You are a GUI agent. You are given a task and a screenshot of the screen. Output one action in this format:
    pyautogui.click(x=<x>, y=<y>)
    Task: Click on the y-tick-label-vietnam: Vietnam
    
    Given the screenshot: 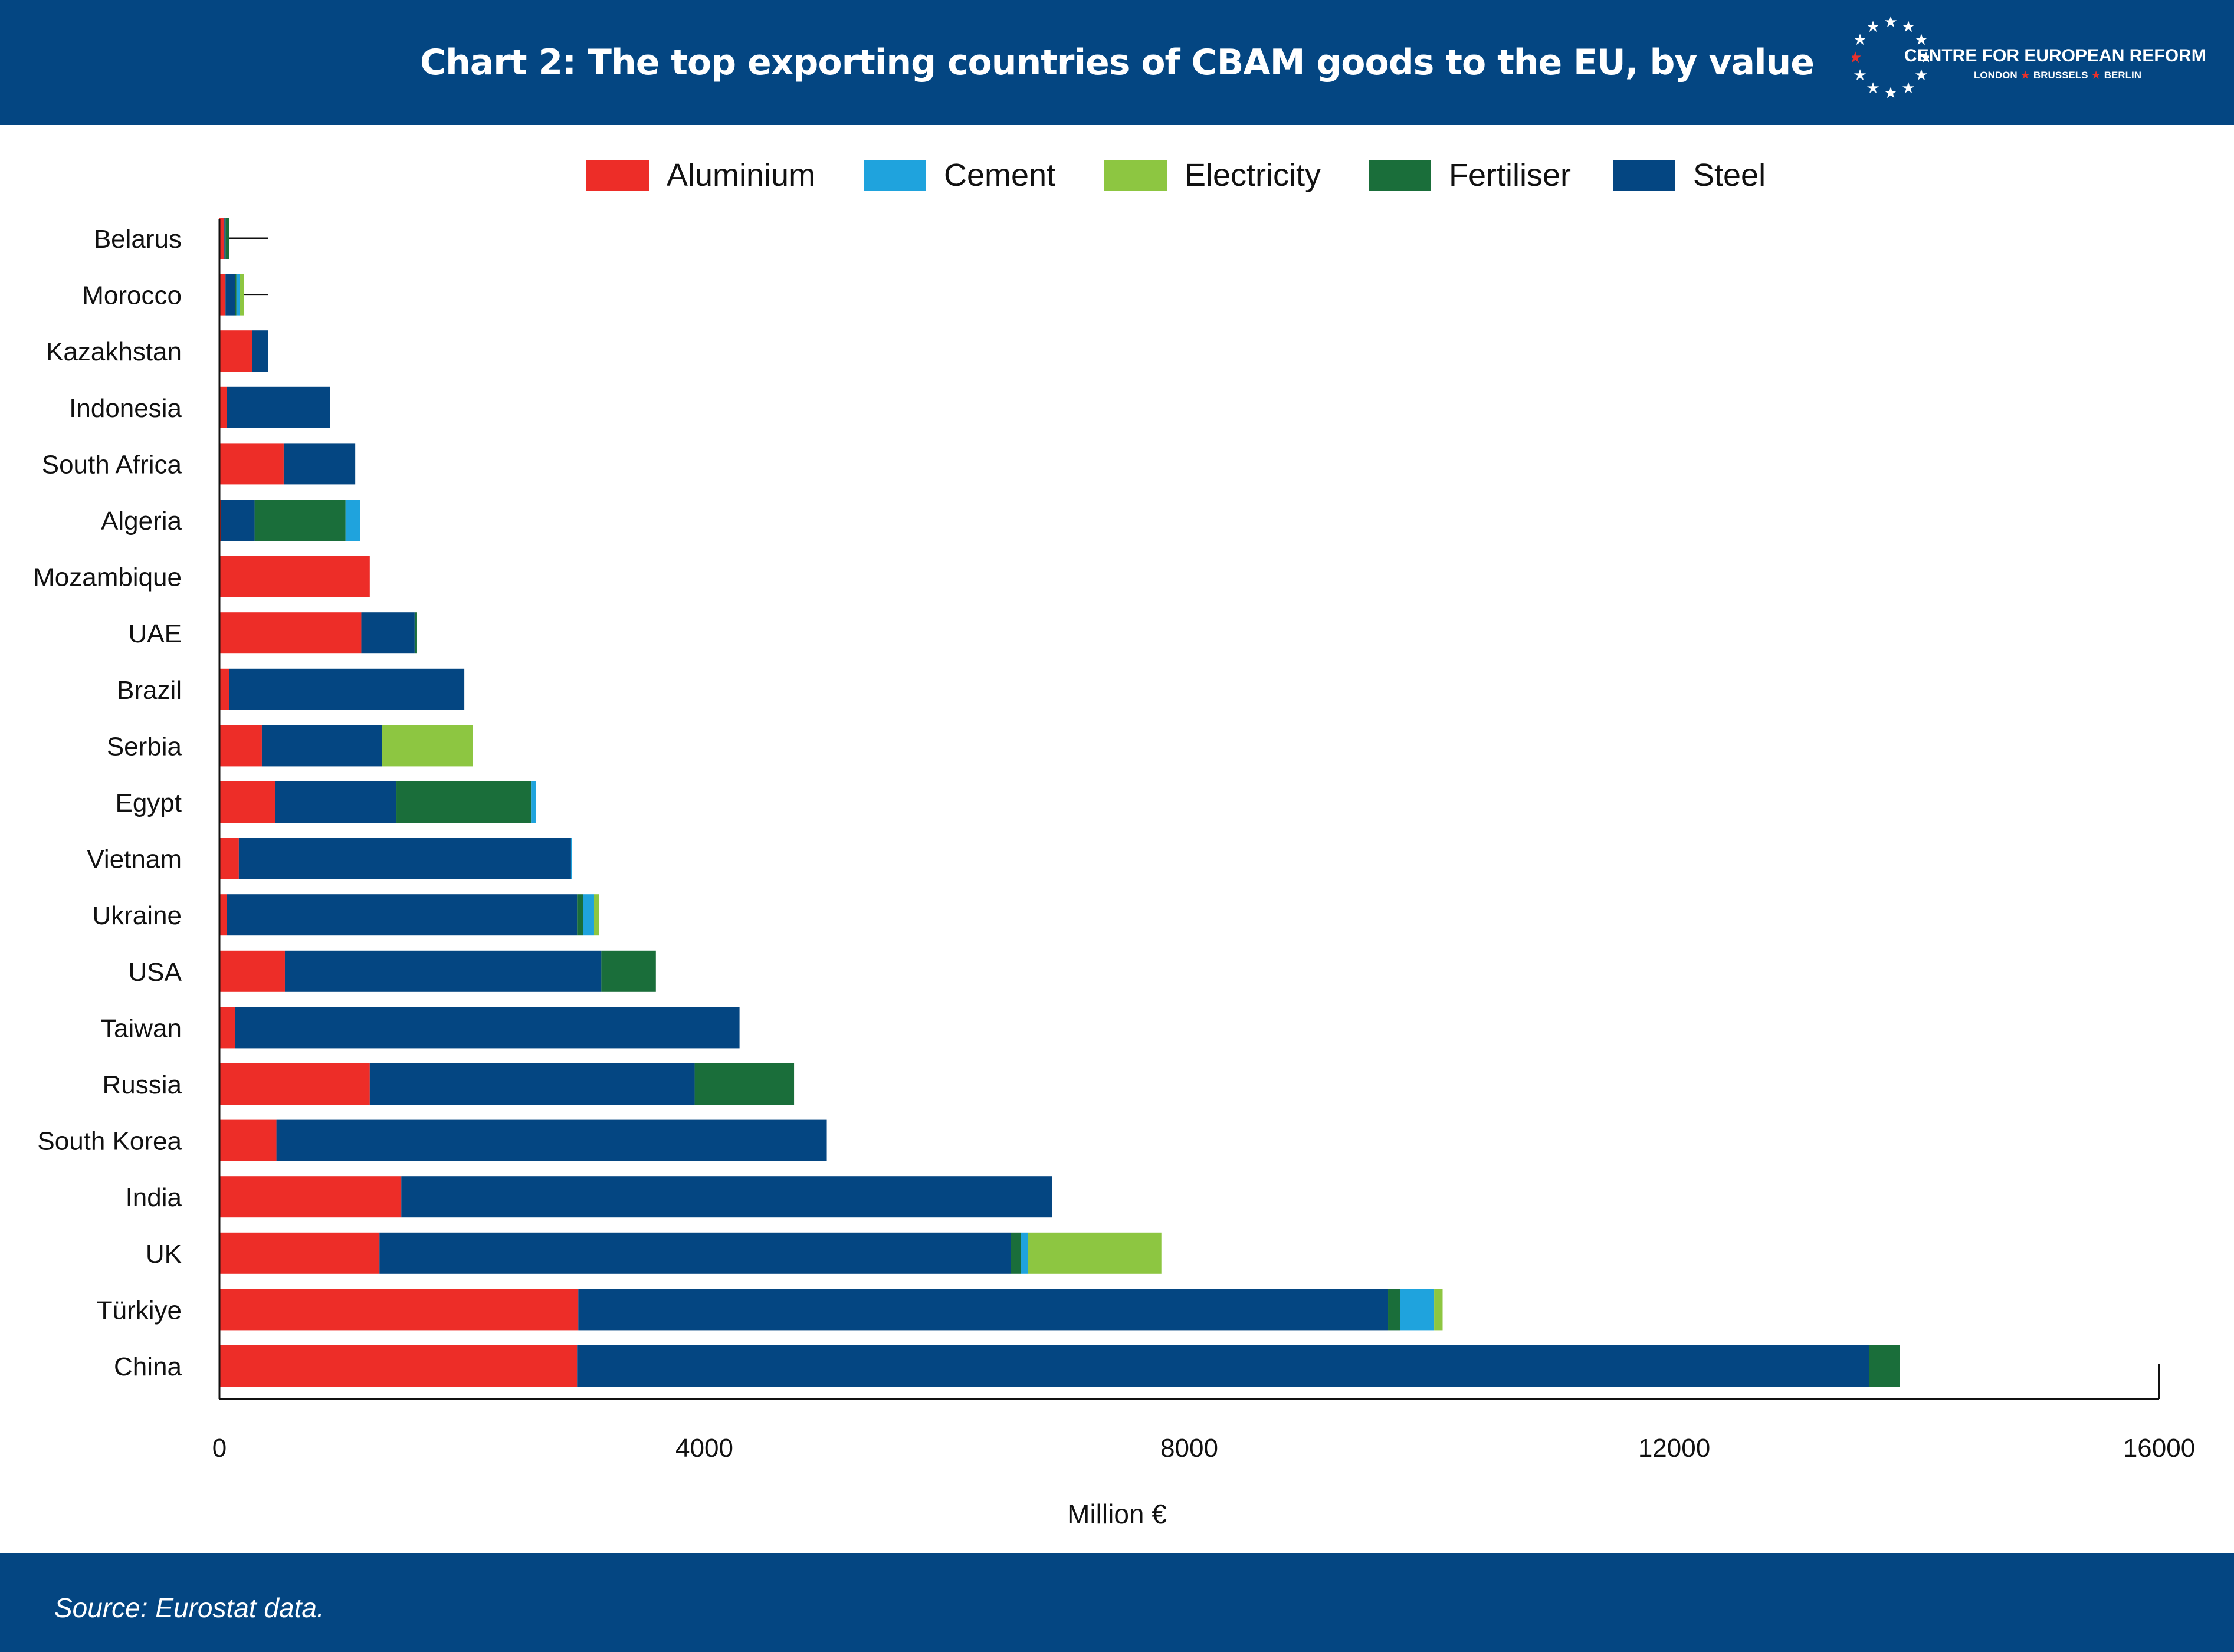 What is the action you would take?
    pyautogui.click(x=134, y=859)
    